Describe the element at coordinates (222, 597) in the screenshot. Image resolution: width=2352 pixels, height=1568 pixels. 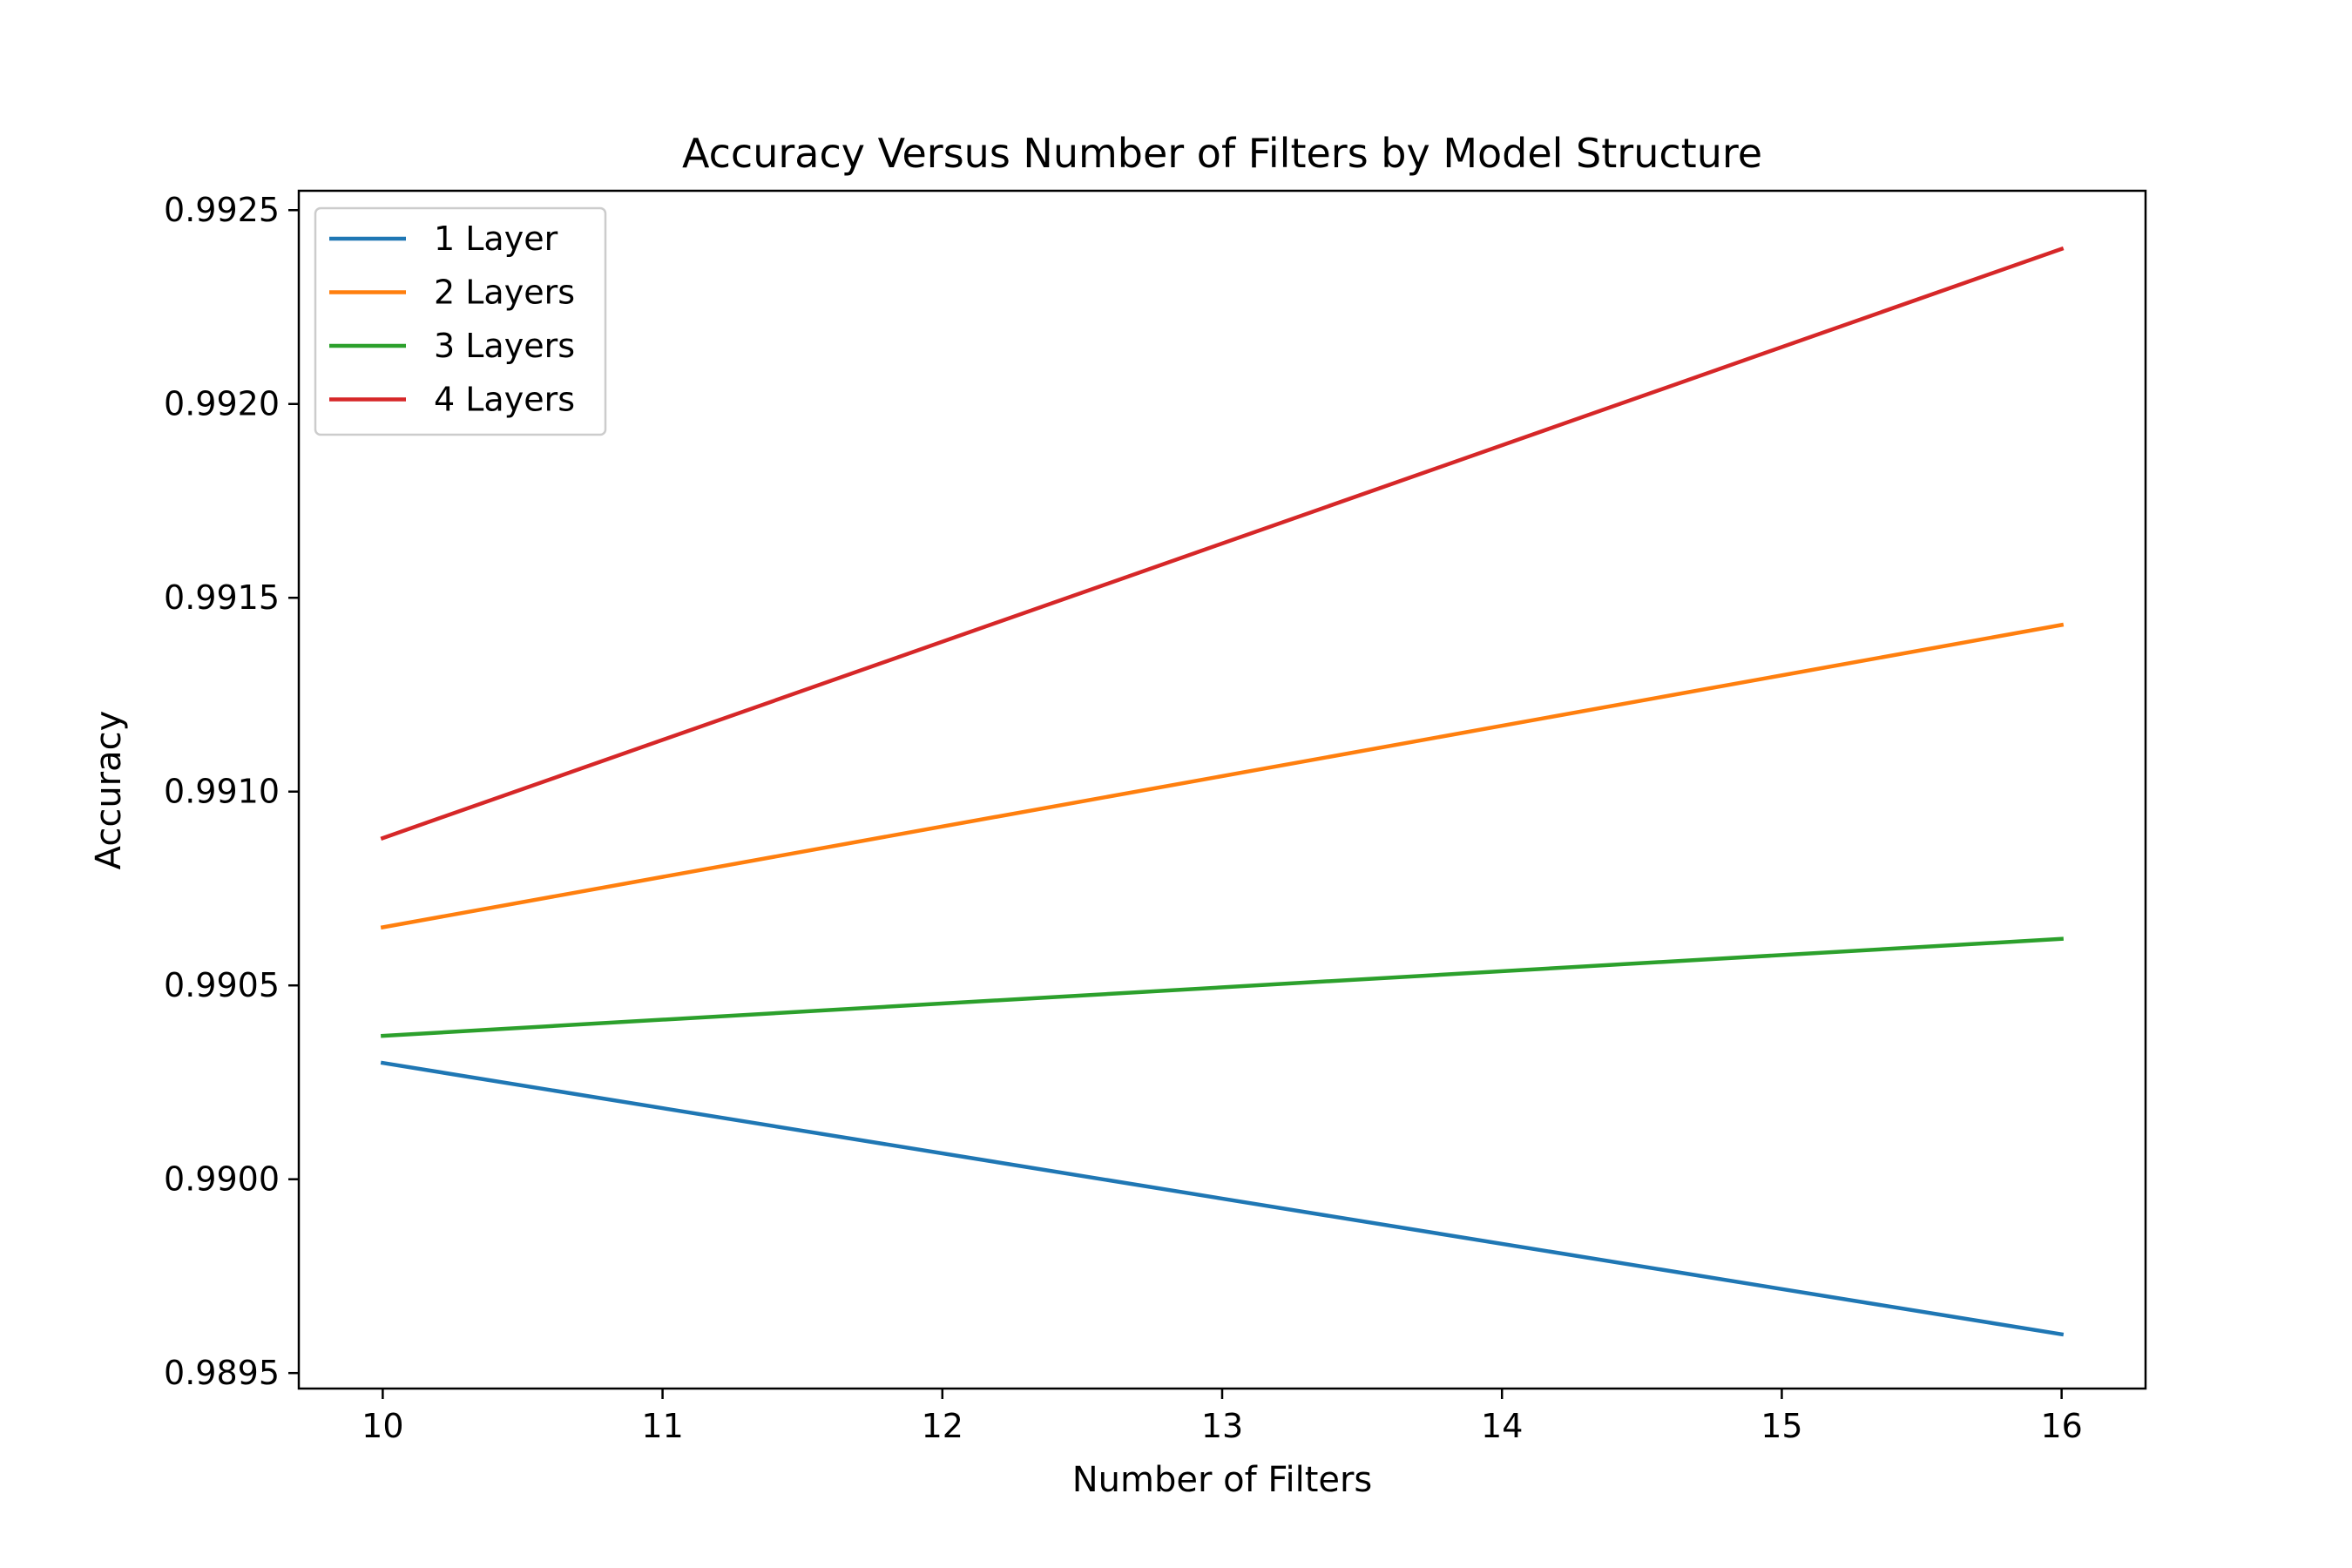
I see `y-tick-label: 0.9915` at that location.